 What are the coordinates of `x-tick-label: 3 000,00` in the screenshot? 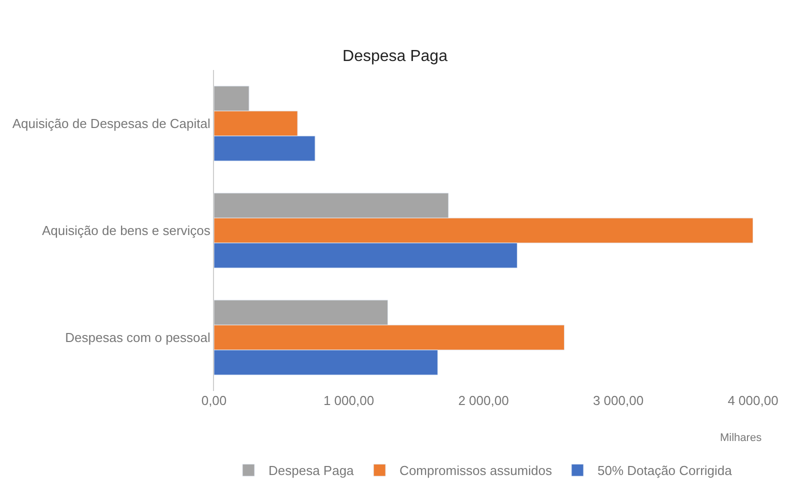 It's located at (618, 400).